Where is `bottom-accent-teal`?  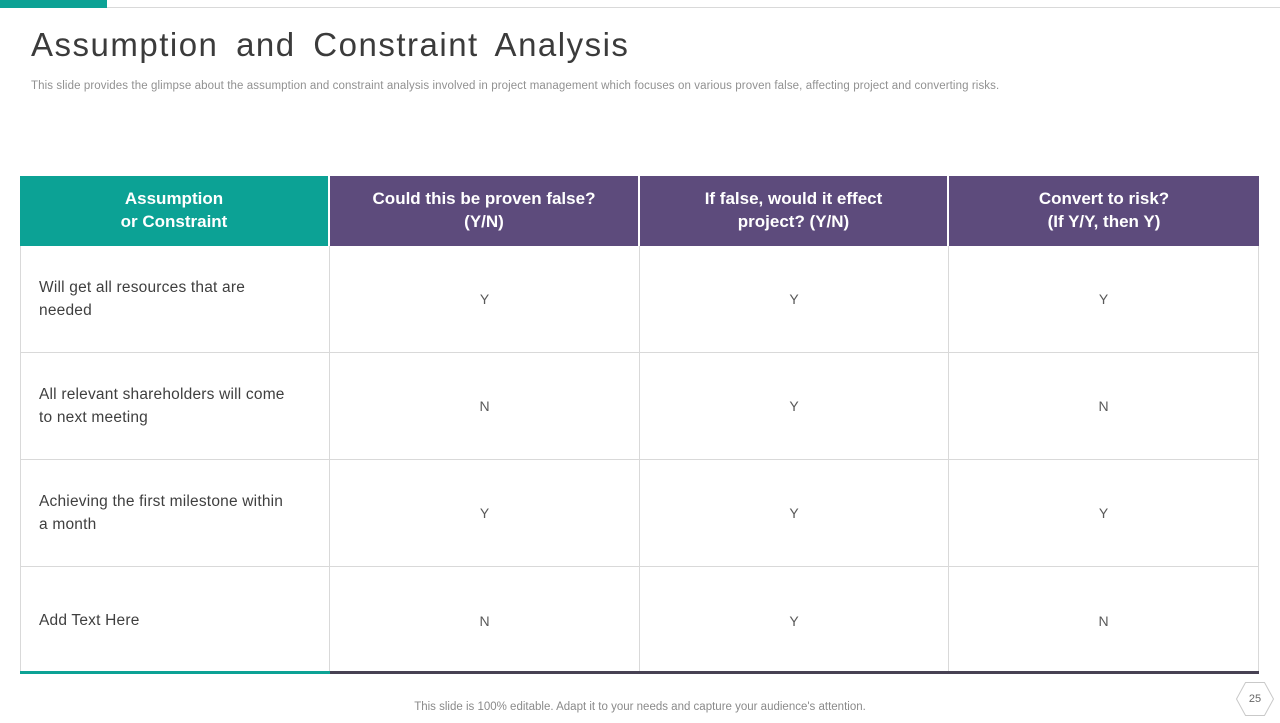 bottom-accent-teal is located at coordinates (175, 672).